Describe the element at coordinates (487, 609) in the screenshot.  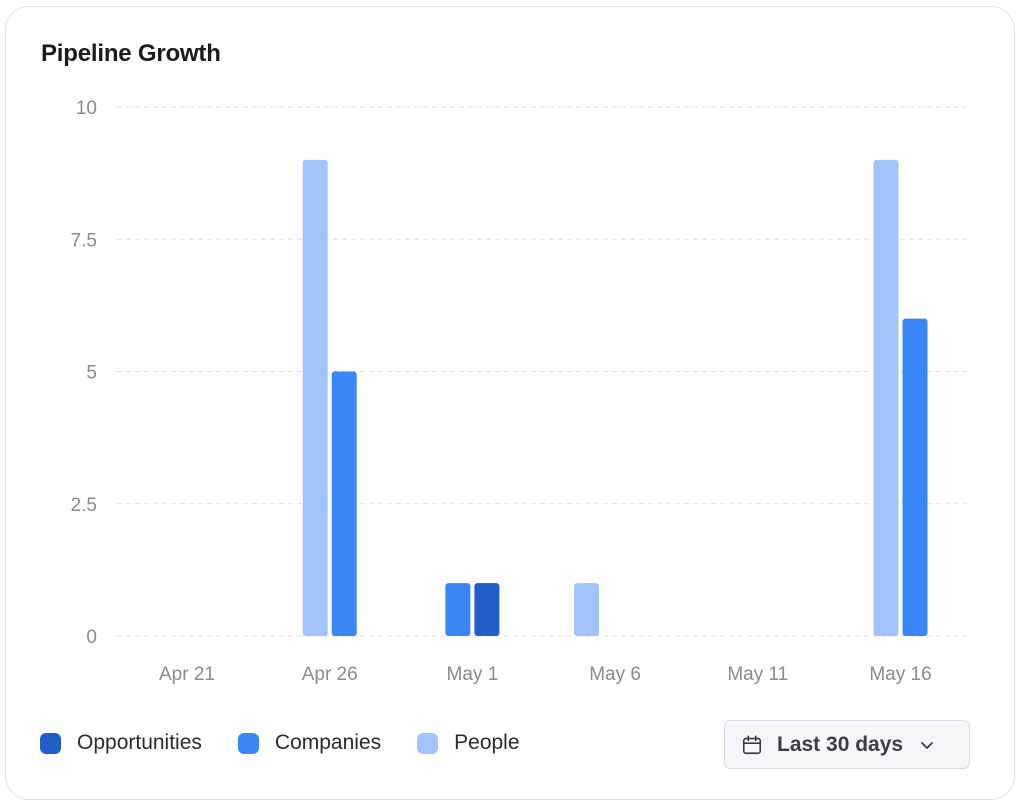
I see `bar-opportunities` at that location.